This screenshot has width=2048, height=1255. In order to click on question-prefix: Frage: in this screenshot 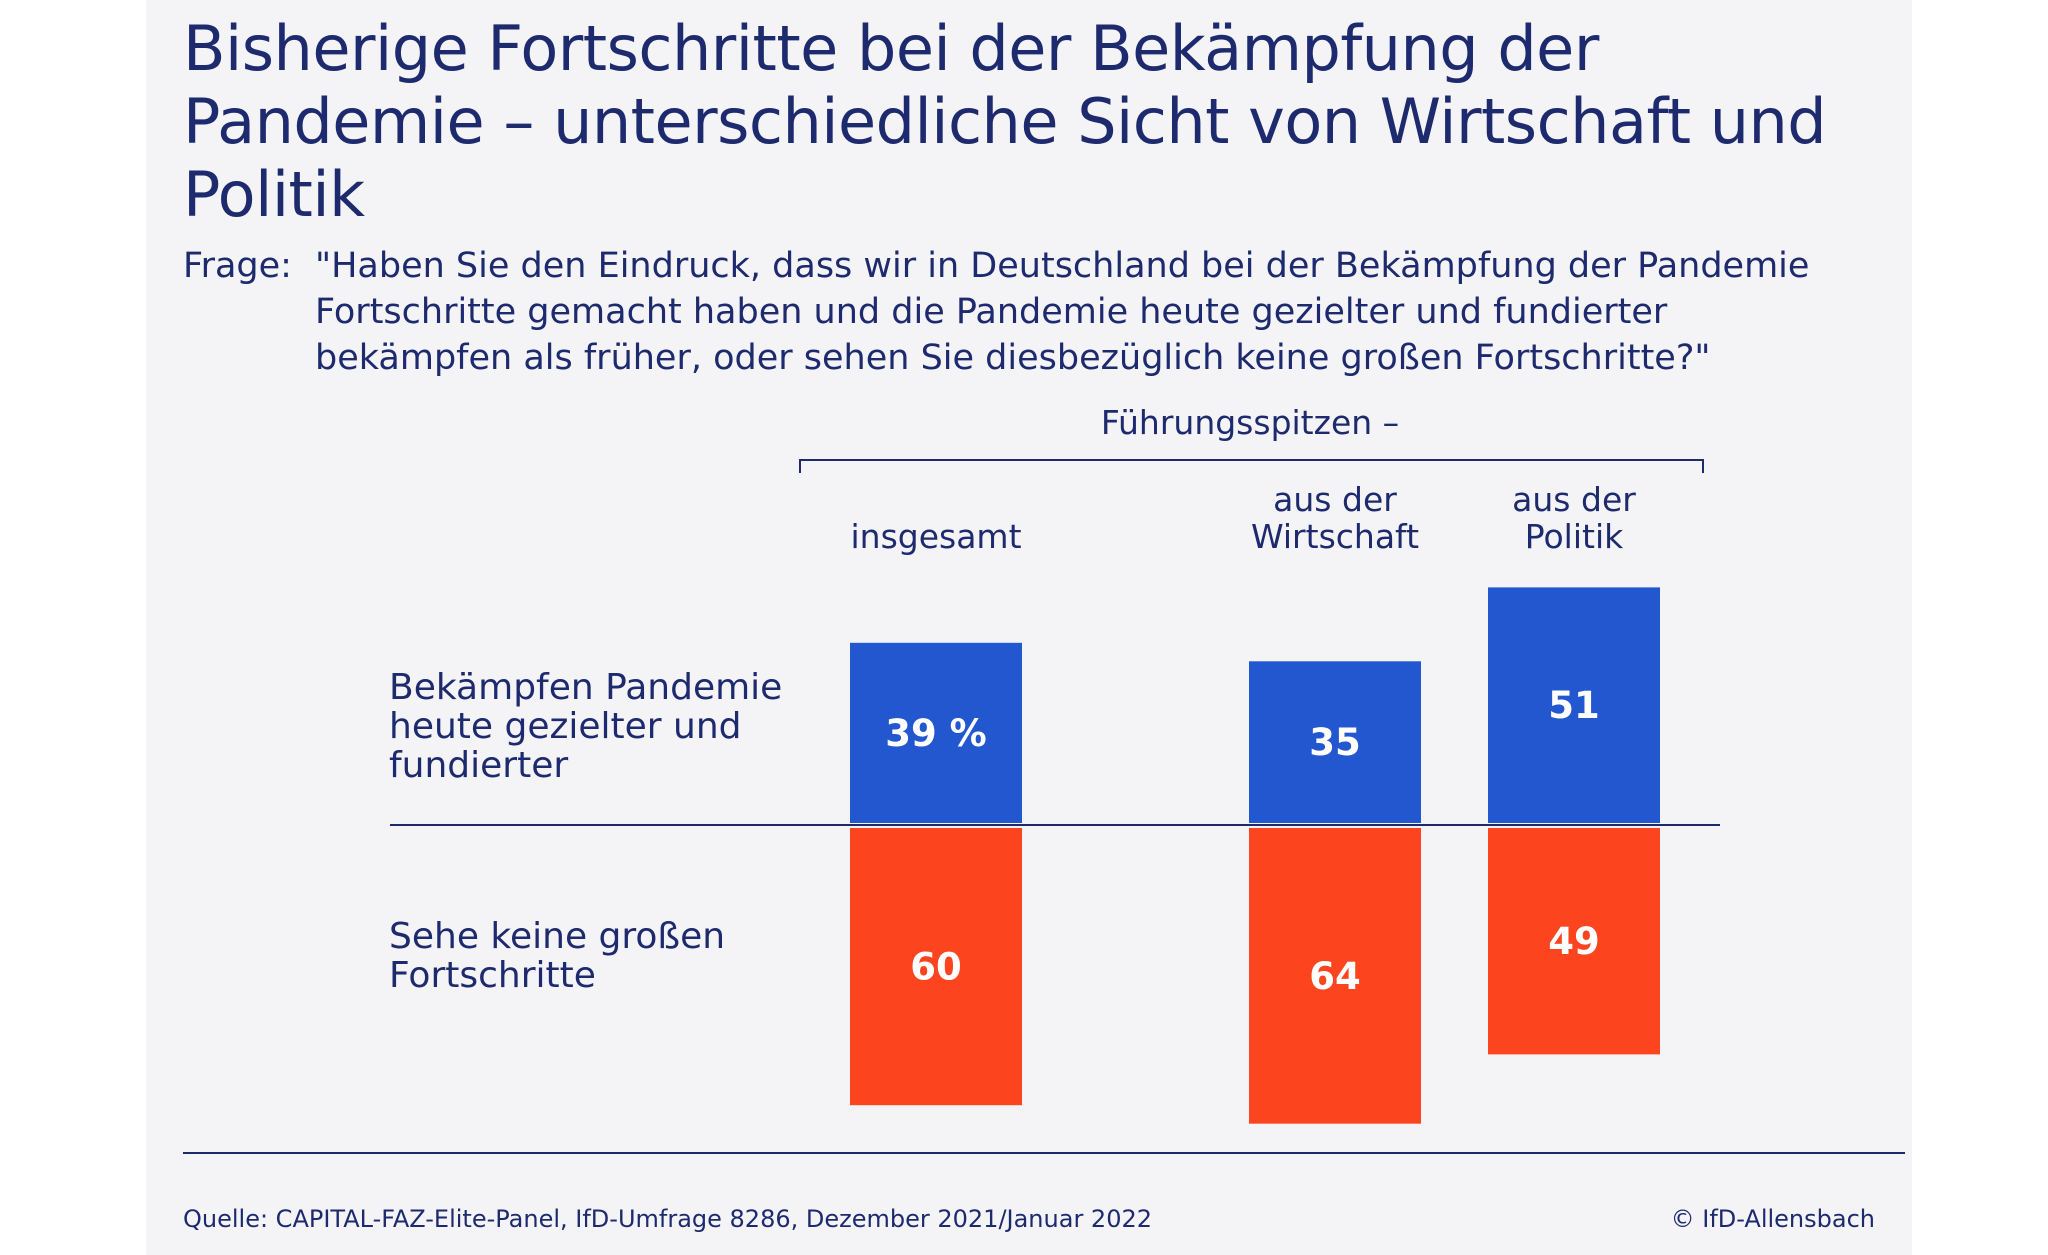, I will do `click(237, 266)`.